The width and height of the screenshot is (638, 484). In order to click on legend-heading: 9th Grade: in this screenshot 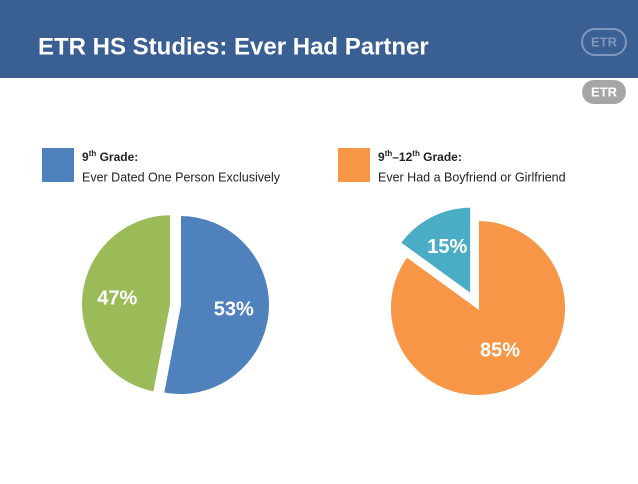, I will do `click(110, 156)`.